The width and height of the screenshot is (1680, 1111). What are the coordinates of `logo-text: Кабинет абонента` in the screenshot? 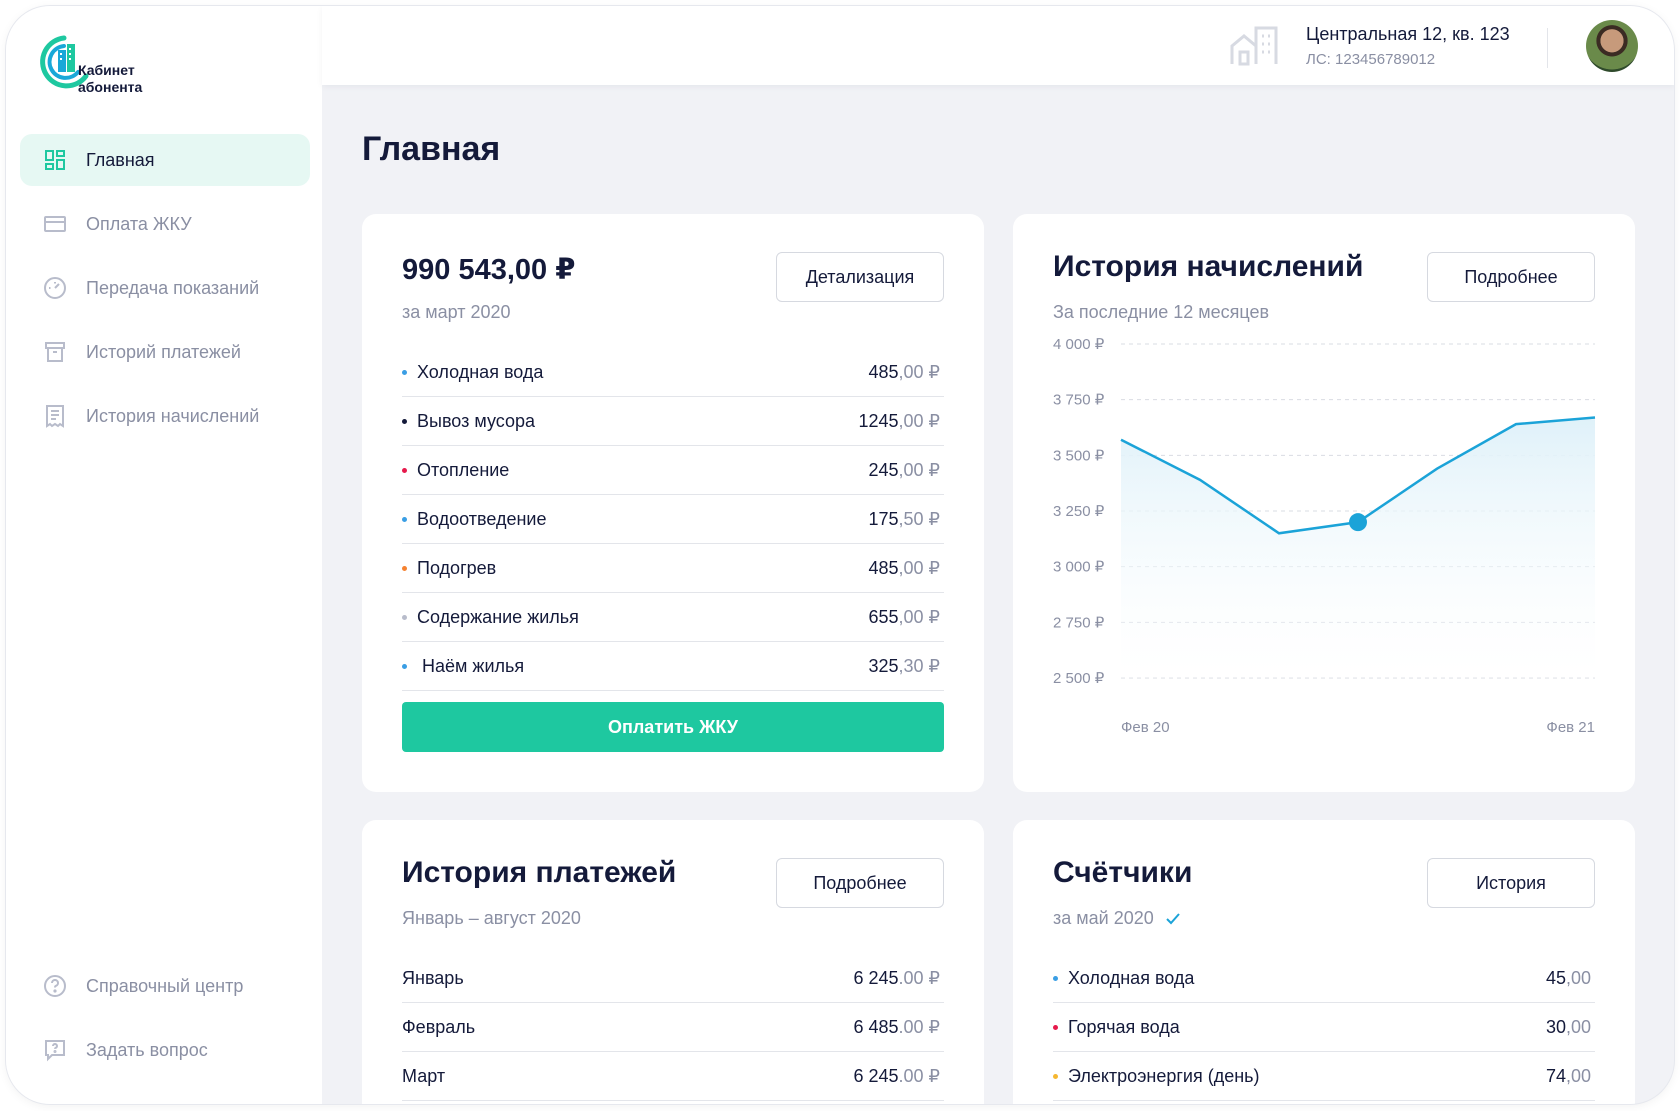 It's located at (128, 79).